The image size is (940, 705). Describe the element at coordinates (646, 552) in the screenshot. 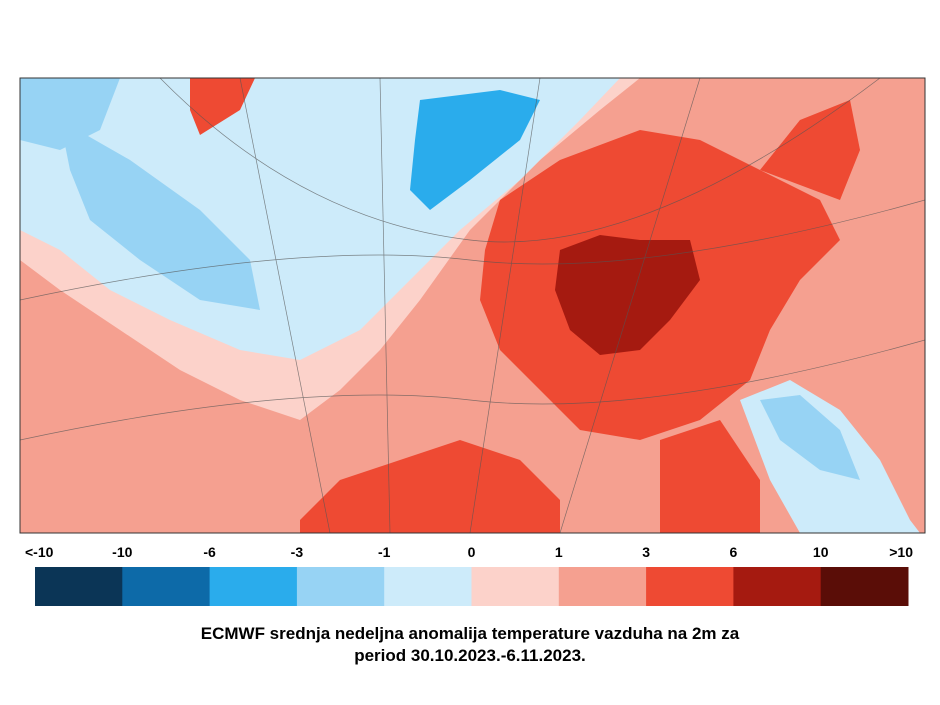

I see `legend-label: 3` at that location.